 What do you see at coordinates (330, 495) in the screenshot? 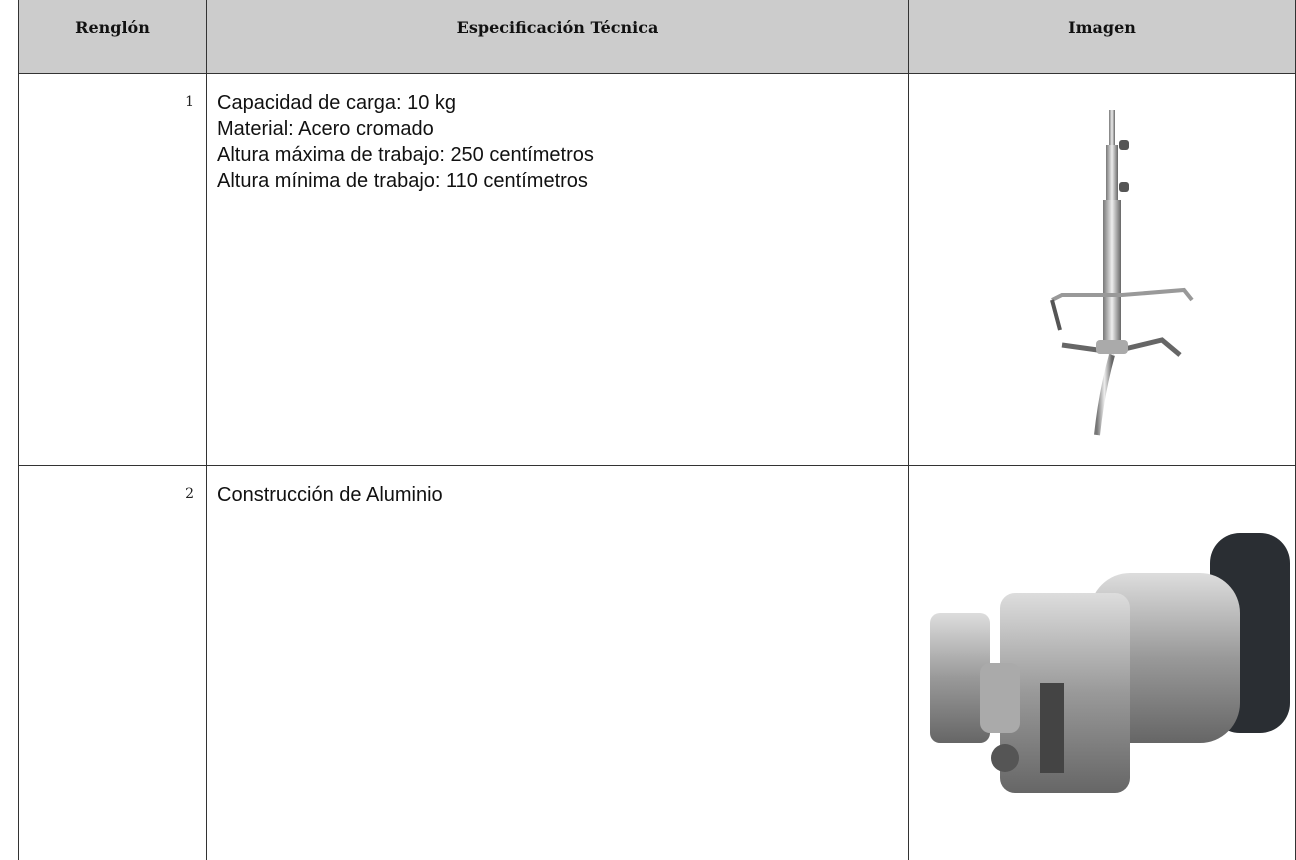
I see `spec-line: Construcción de Aluminio` at bounding box center [330, 495].